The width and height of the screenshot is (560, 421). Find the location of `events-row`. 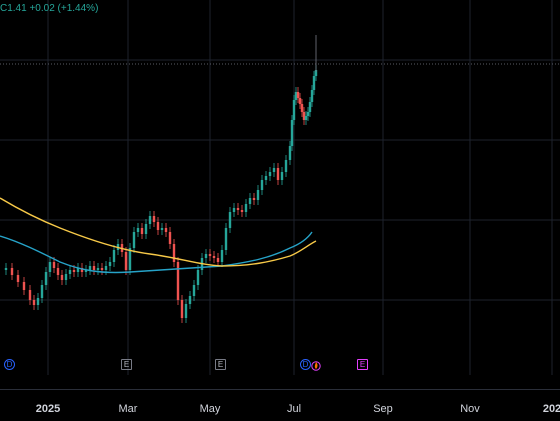

events-row is located at coordinates (280, 382).